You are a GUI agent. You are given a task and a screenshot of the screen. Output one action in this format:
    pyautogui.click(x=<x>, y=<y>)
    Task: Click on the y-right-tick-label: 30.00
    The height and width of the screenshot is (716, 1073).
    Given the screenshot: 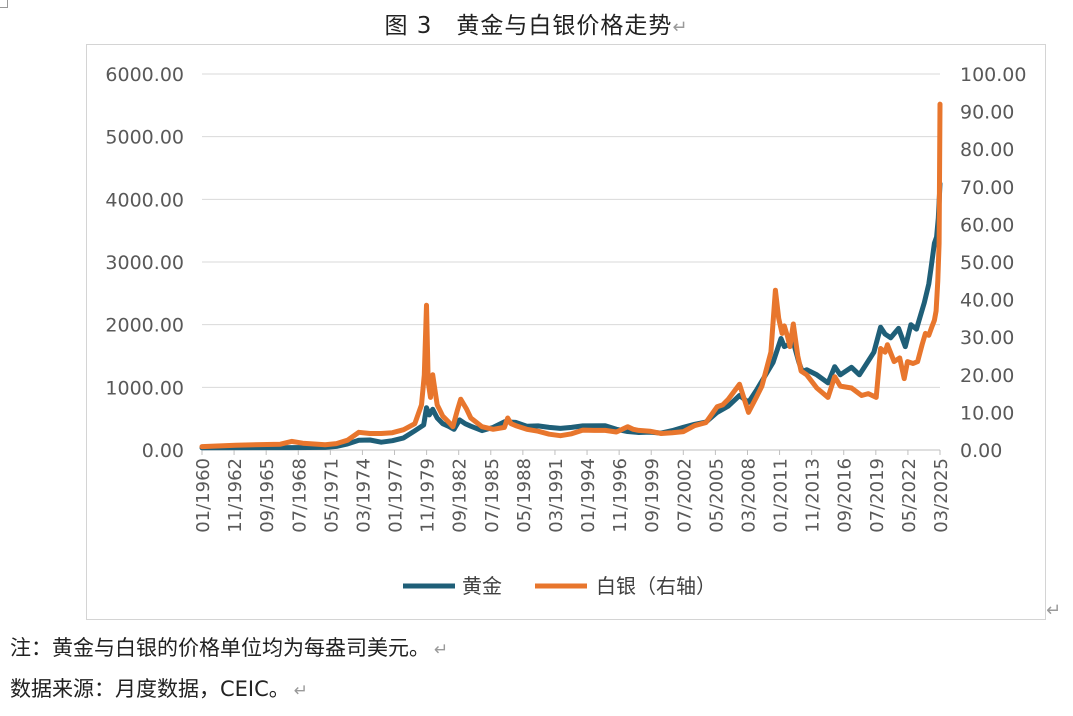 What is the action you would take?
    pyautogui.click(x=987, y=338)
    